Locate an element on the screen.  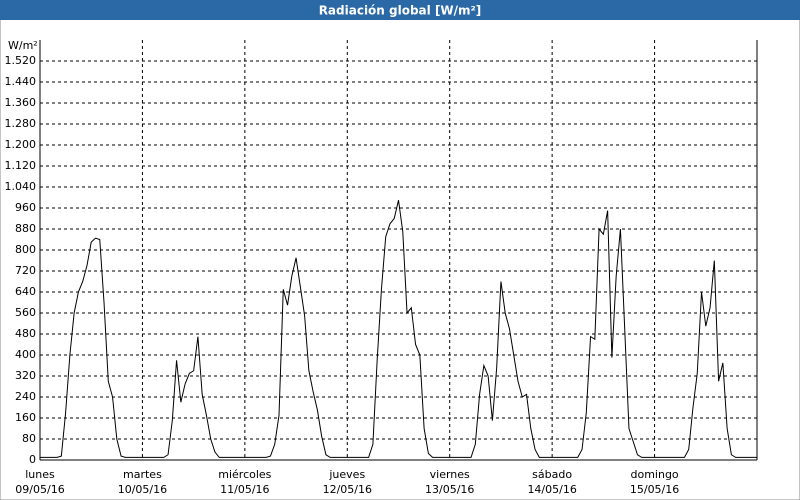
y-tick-label: 720 is located at coordinates (25, 270).